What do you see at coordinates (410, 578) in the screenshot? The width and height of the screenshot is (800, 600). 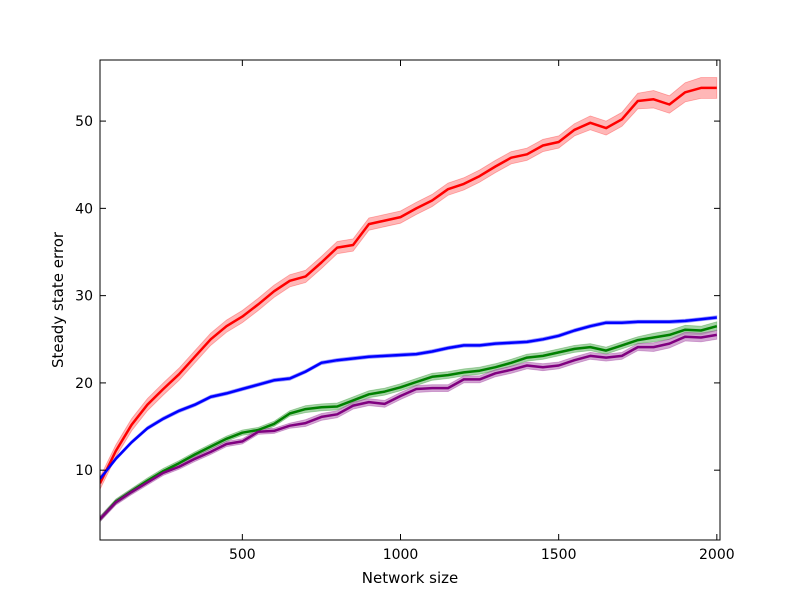 I see `x-axis-label: Network size` at bounding box center [410, 578].